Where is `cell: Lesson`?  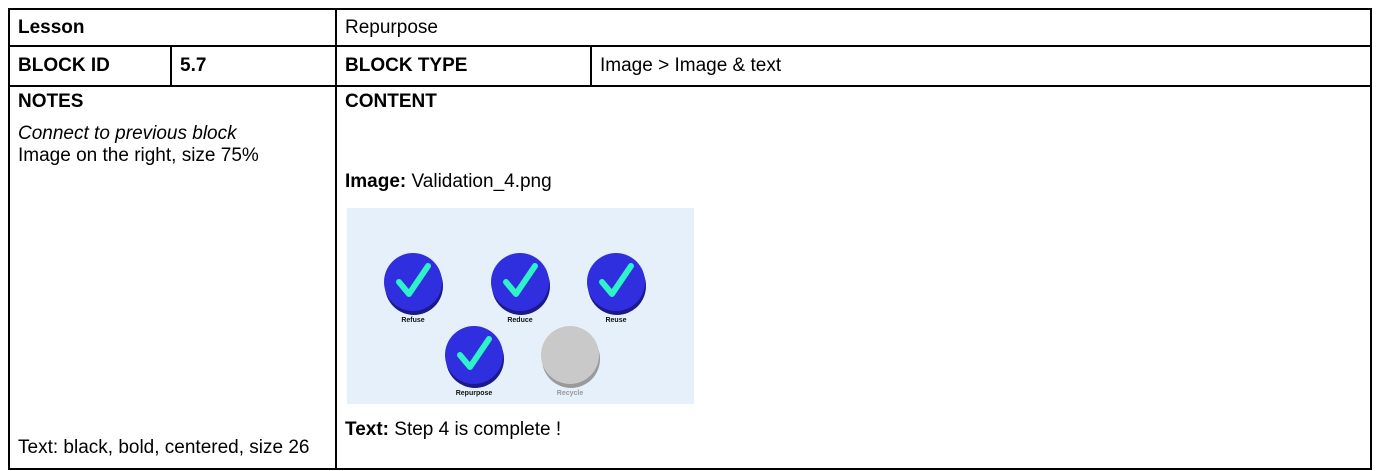
cell: Lesson is located at coordinates (172, 27).